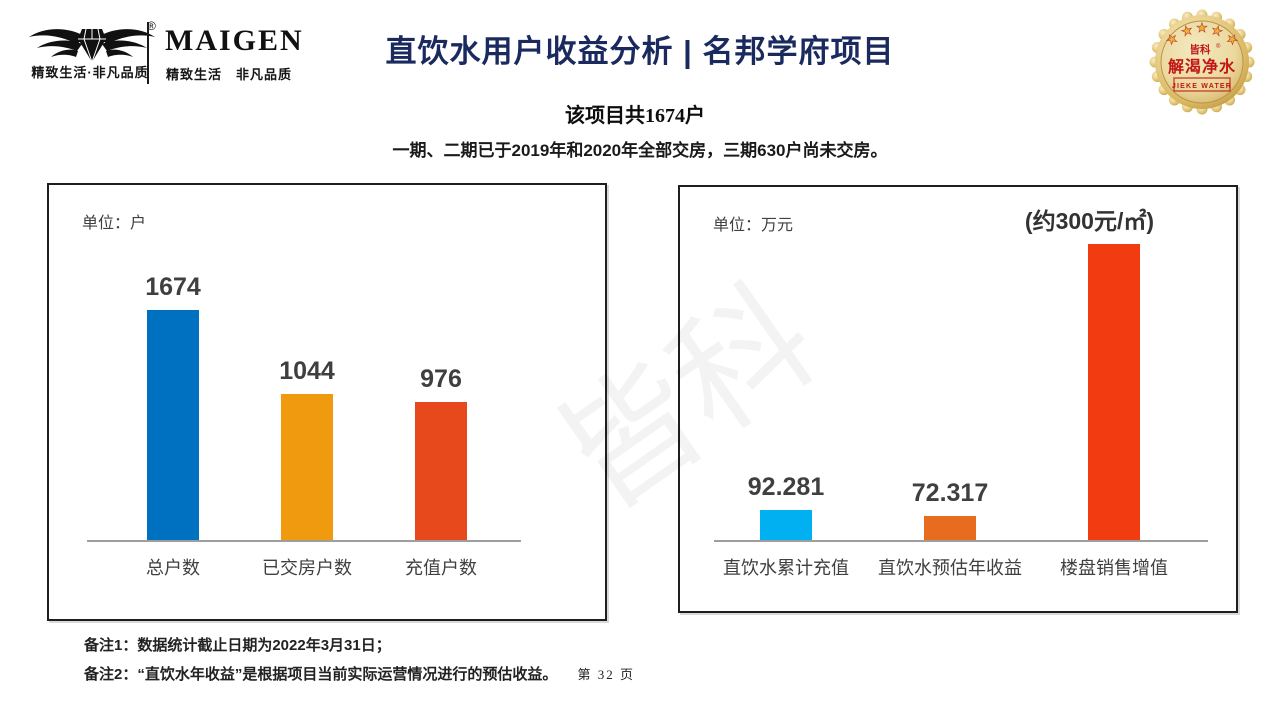 The width and height of the screenshot is (1280, 720). I want to click on unit-label-revenue: 单位：万元, so click(753, 225).